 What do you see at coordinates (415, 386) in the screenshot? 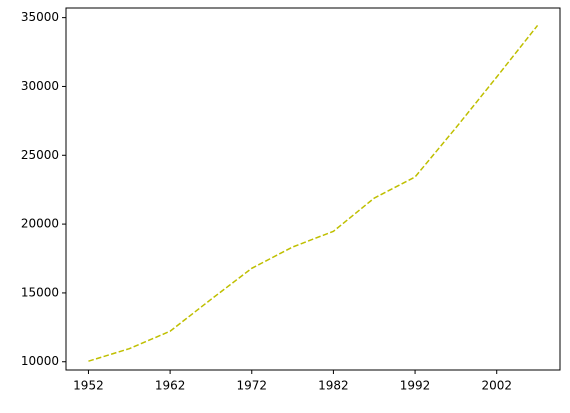
I see `x-tick-label: 1992` at bounding box center [415, 386].